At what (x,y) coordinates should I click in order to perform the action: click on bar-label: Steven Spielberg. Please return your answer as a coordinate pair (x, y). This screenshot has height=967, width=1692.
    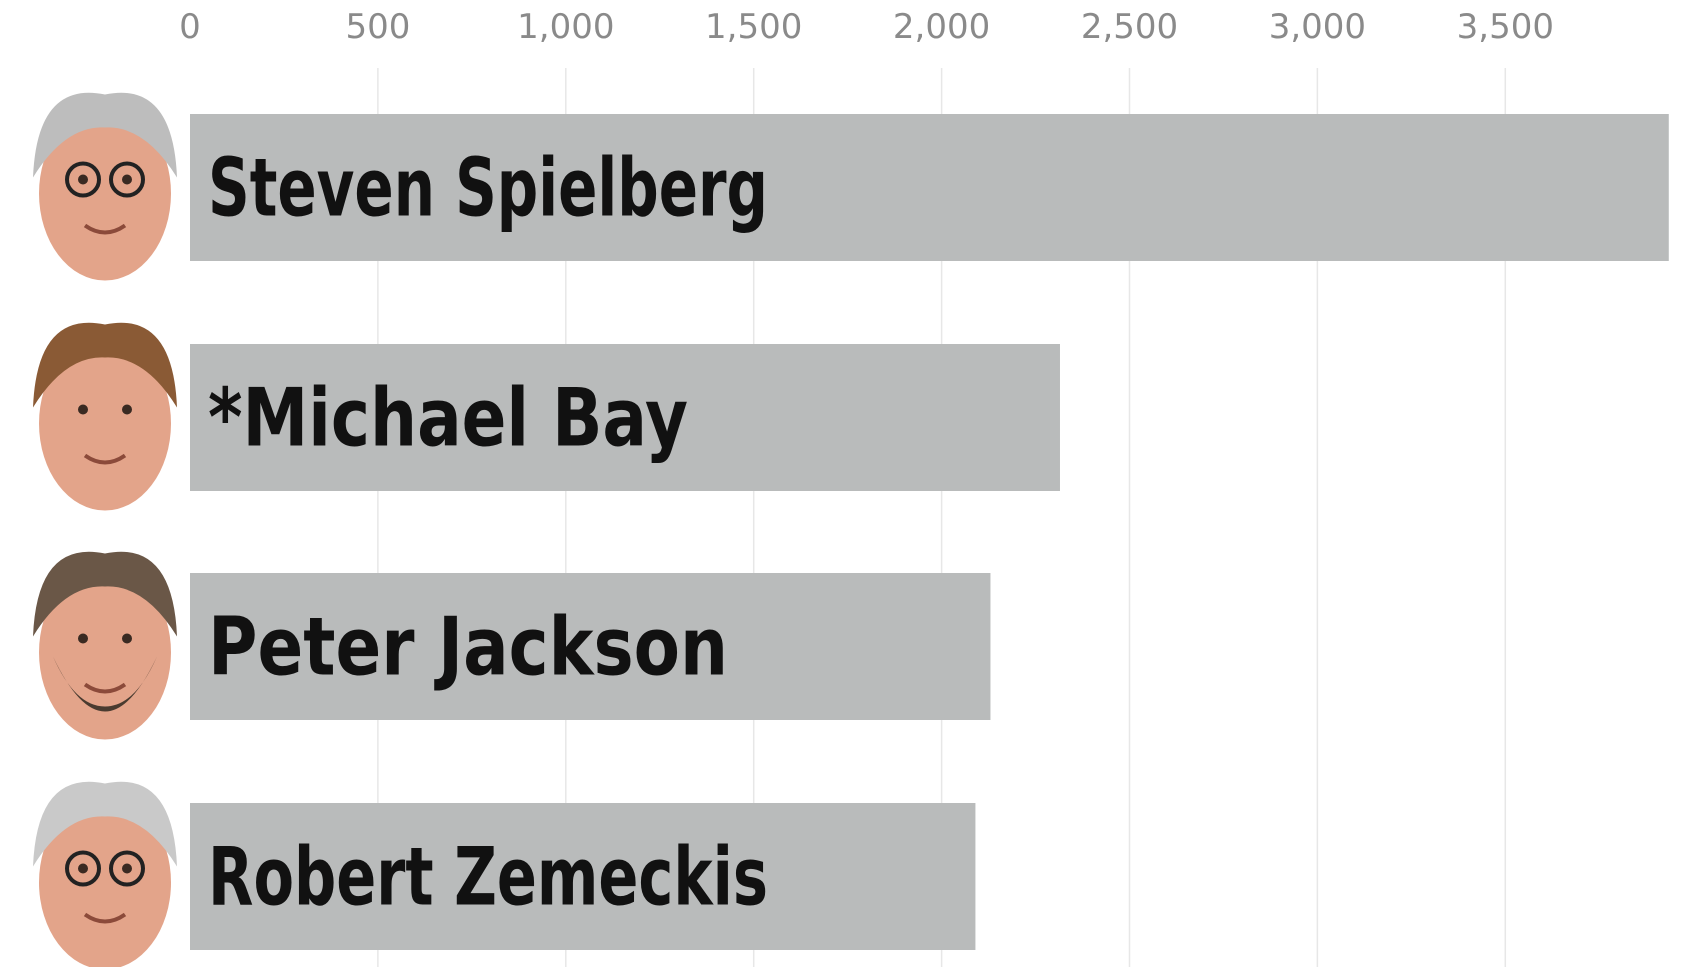
    Looking at the image, I should click on (488, 188).